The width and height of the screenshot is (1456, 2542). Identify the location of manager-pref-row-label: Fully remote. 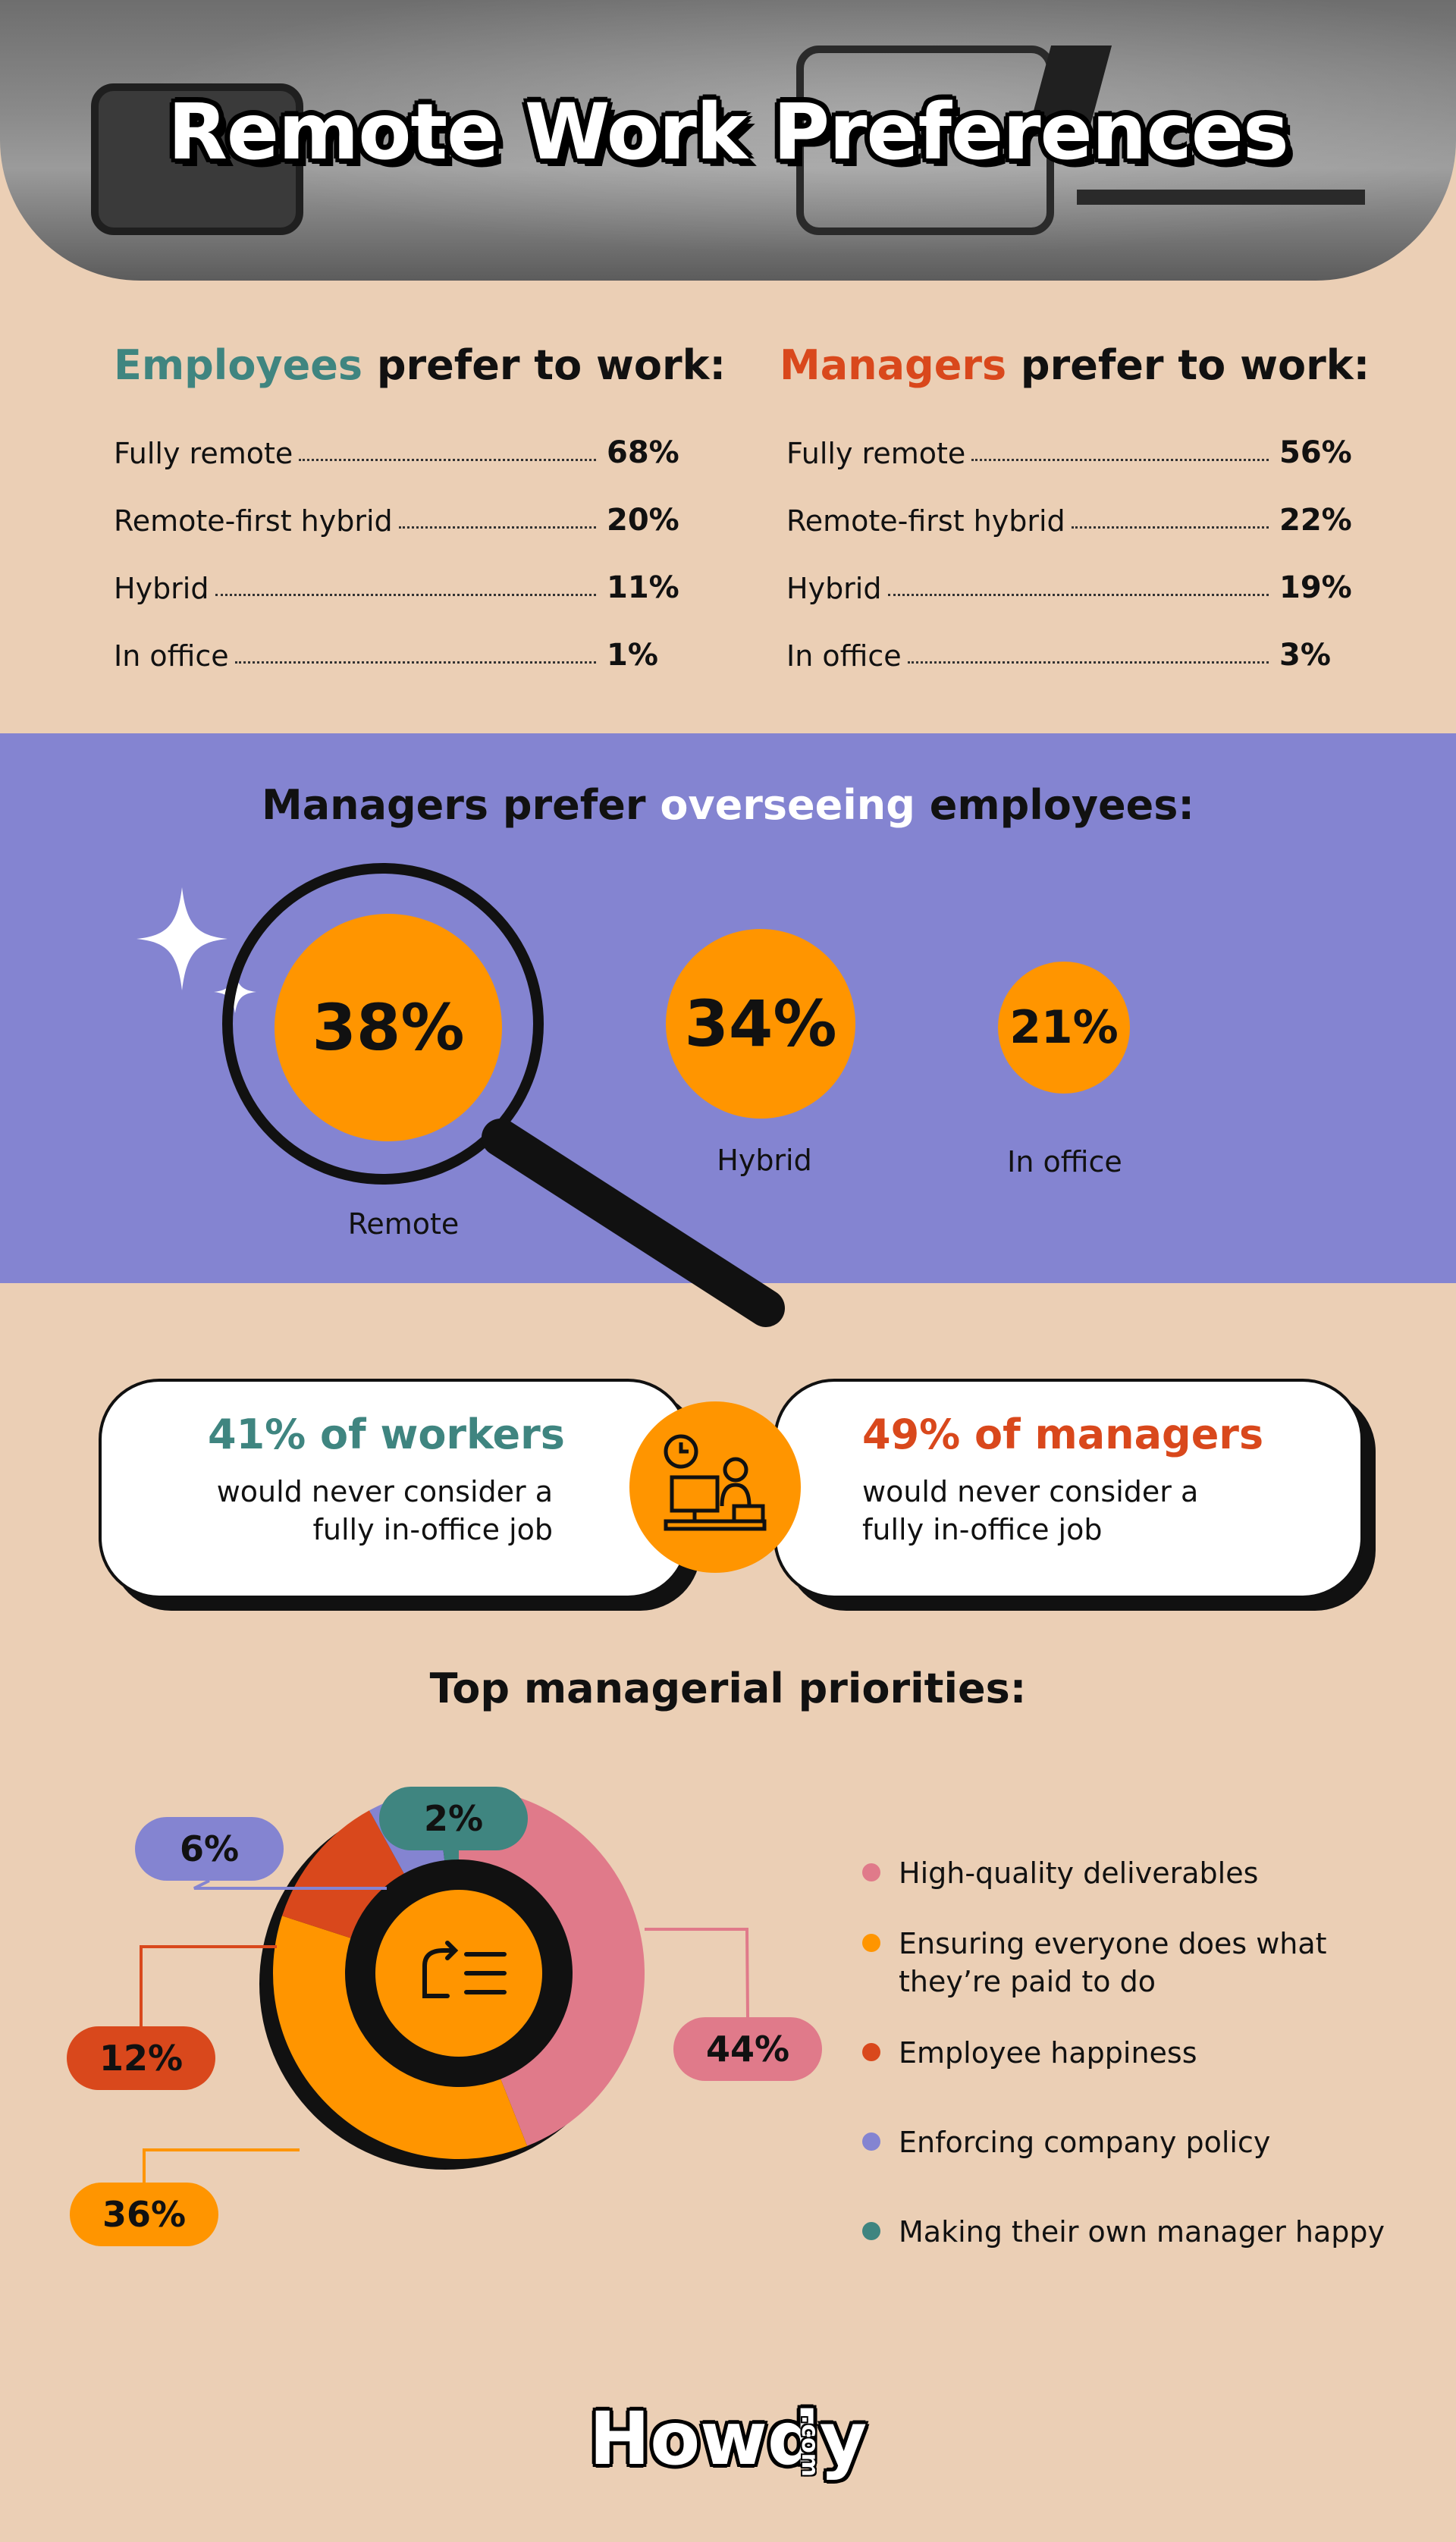
(876, 453).